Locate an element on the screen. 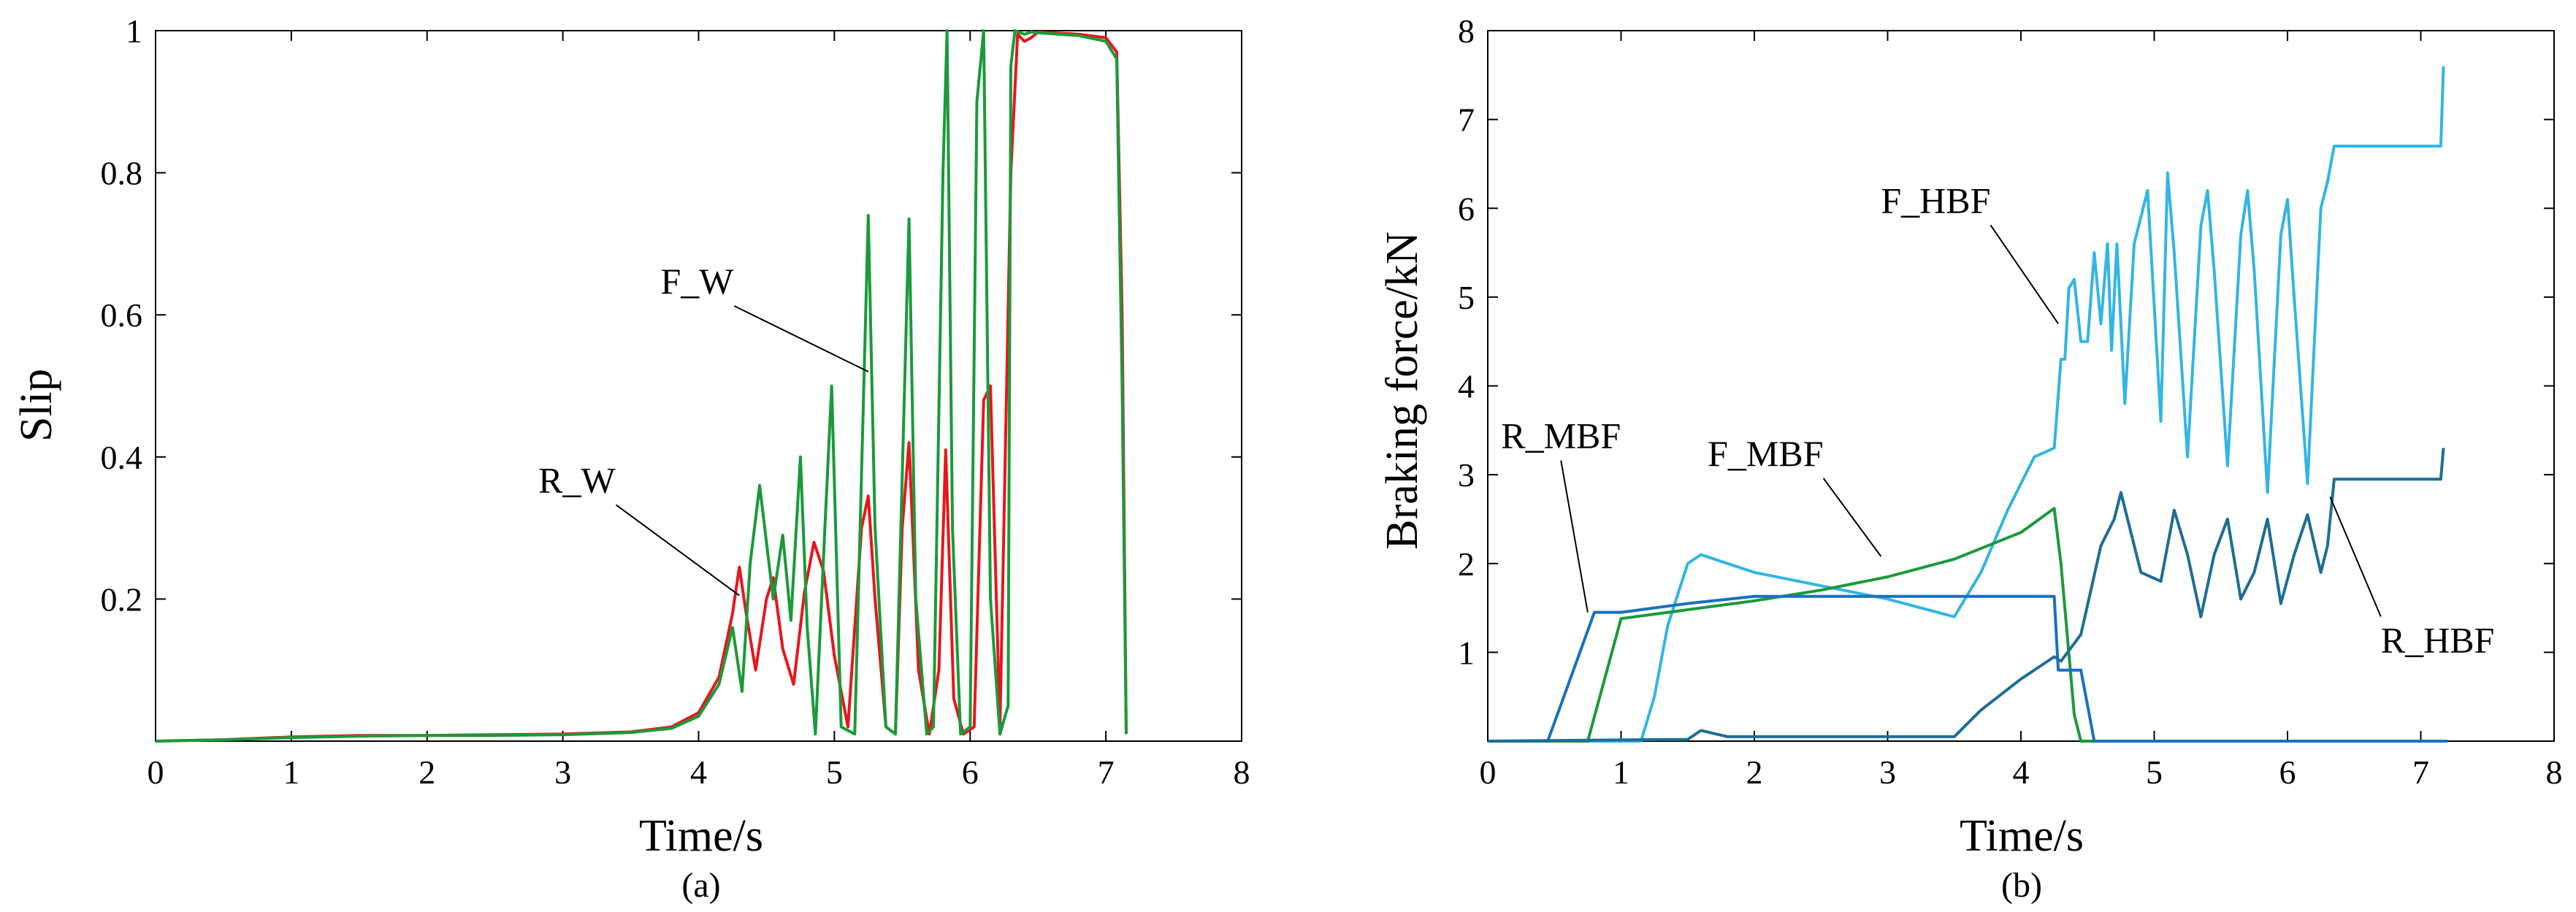 This screenshot has width=2576, height=912. chart-a-xtick-label: 6 is located at coordinates (970, 772).